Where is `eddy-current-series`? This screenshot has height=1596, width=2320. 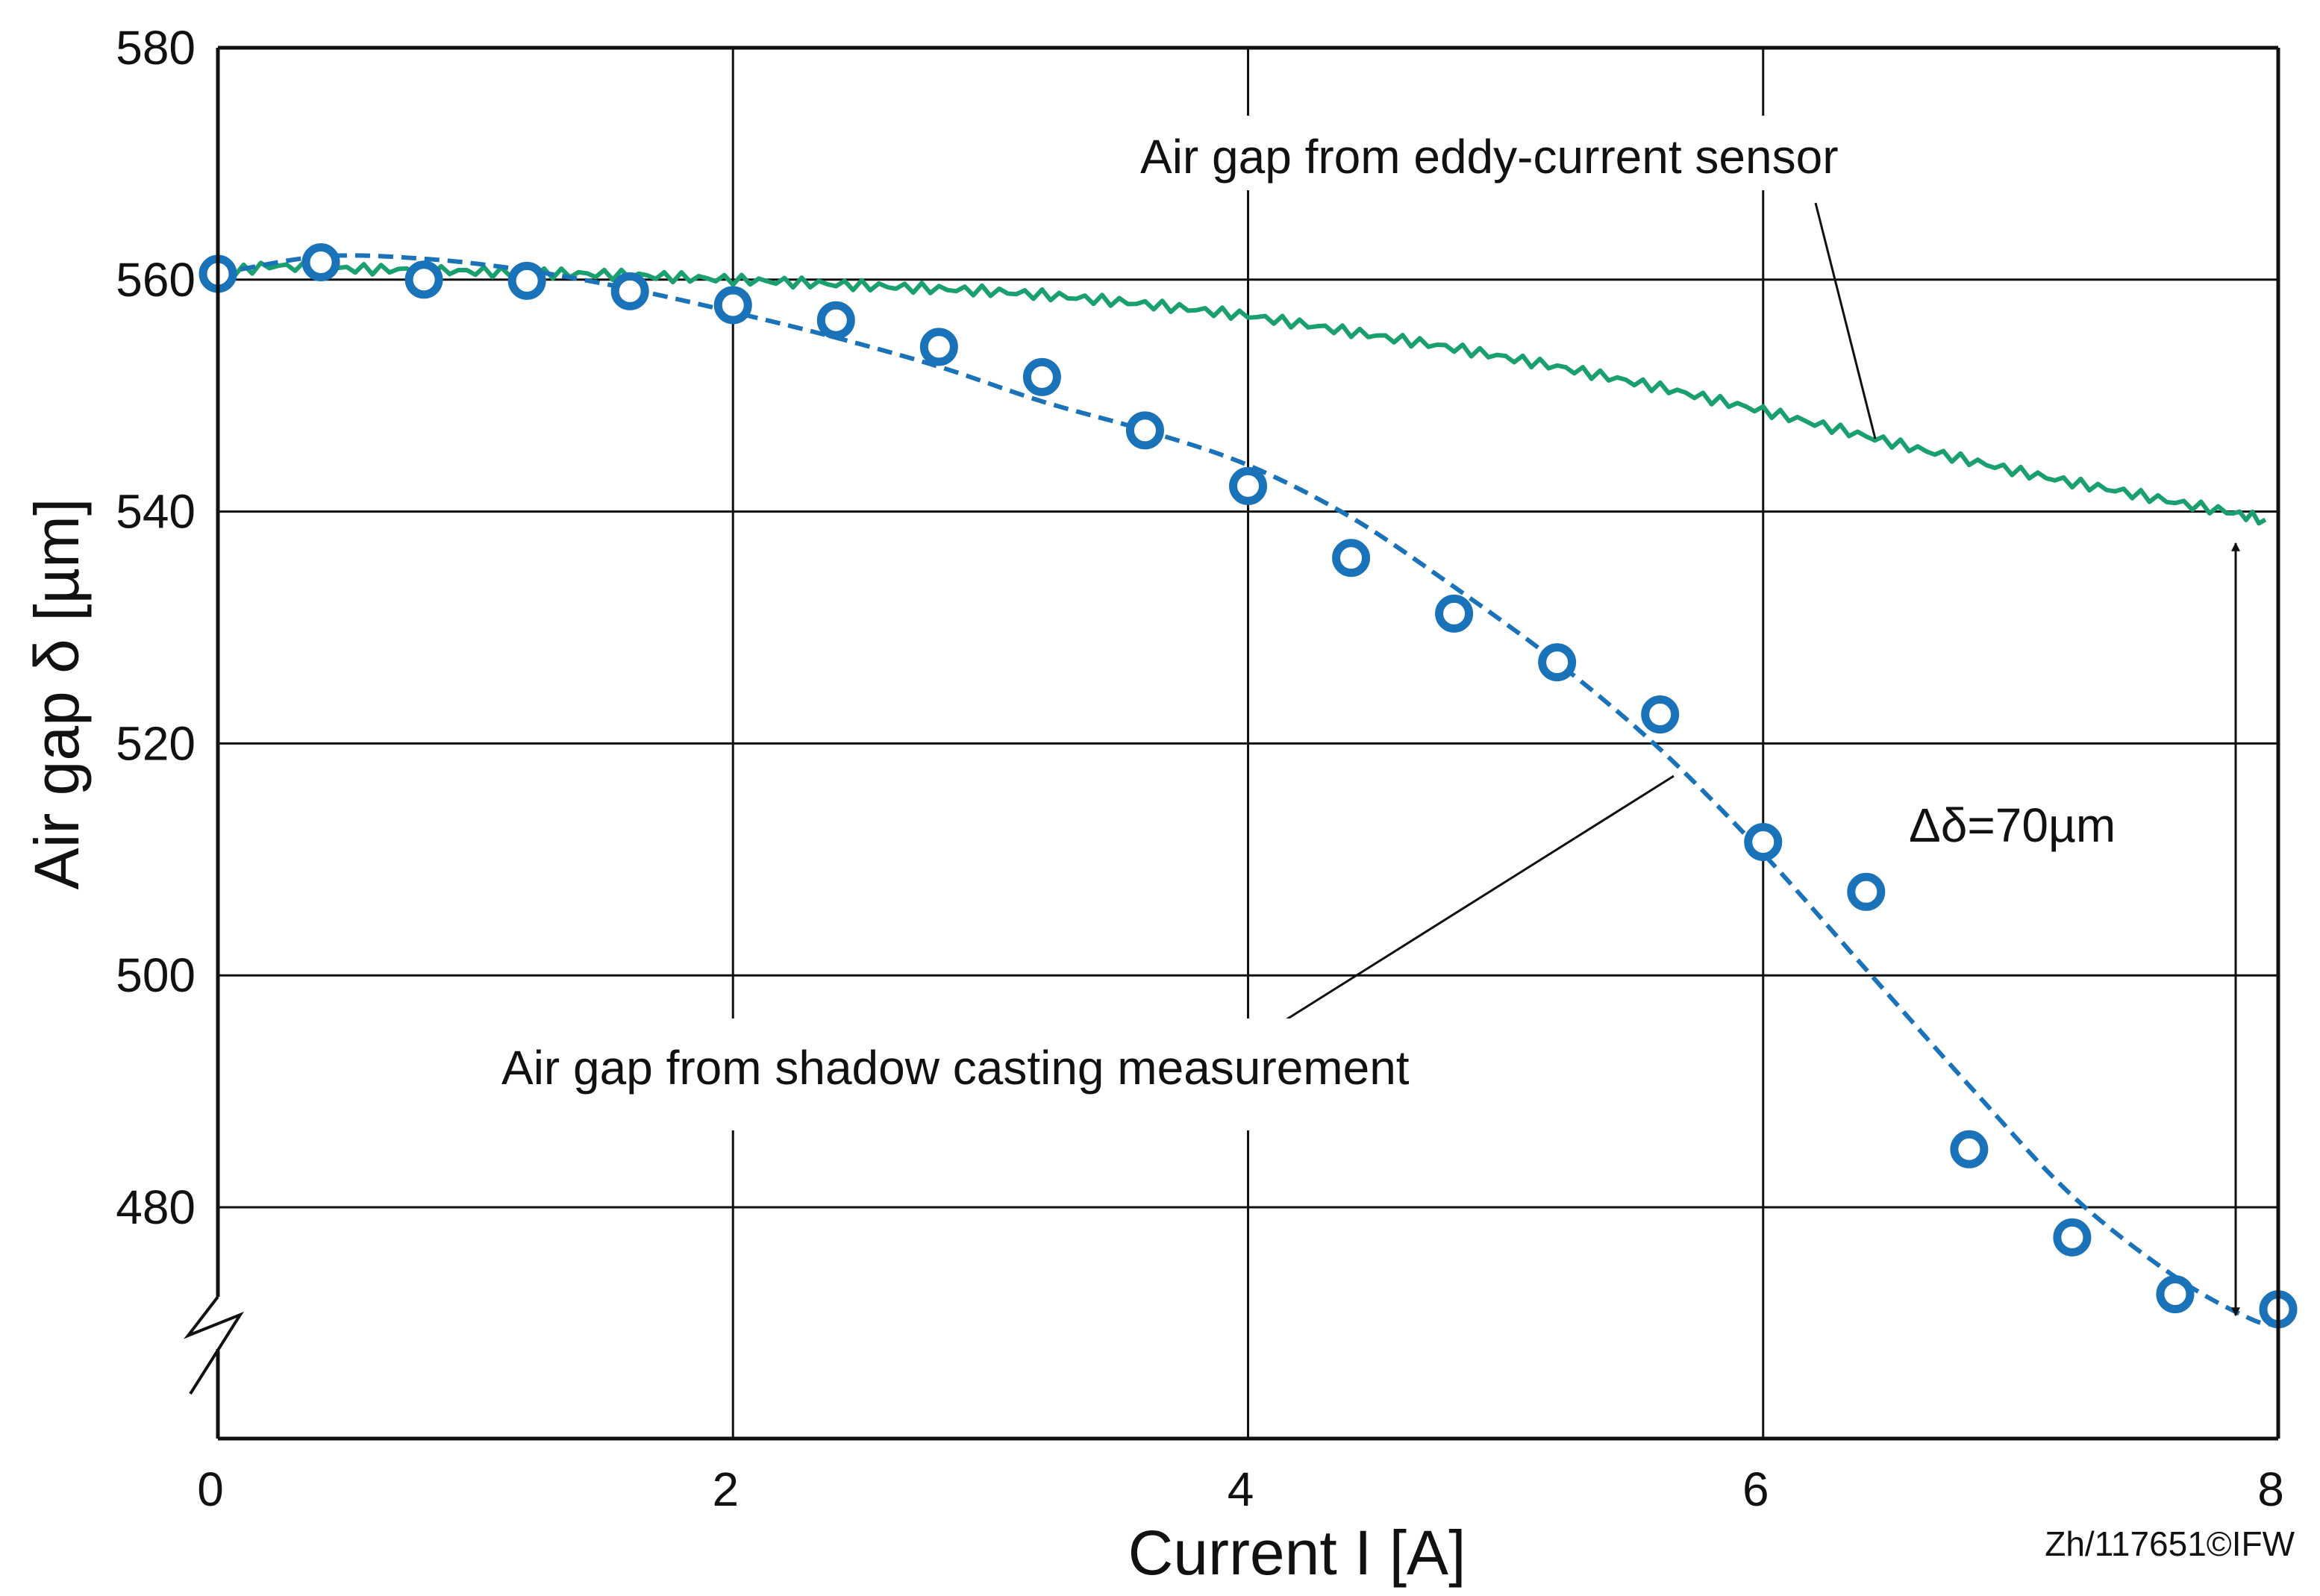 eddy-current-series is located at coordinates (1241, 393).